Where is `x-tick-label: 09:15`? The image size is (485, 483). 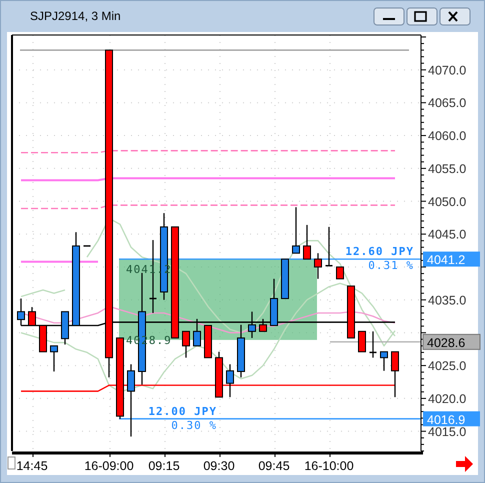 x-tick-label: 09:15 is located at coordinates (164, 466).